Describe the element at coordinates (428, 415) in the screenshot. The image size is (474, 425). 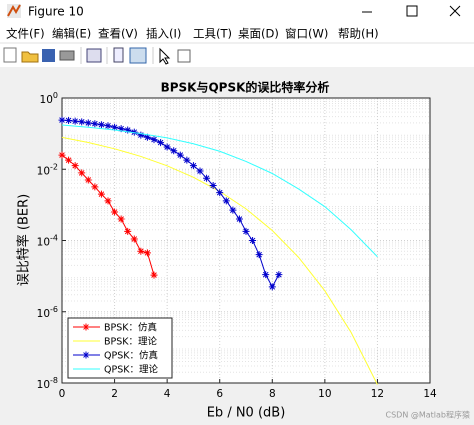
I see `watermark: CSDN @Matlab程序猿` at that location.